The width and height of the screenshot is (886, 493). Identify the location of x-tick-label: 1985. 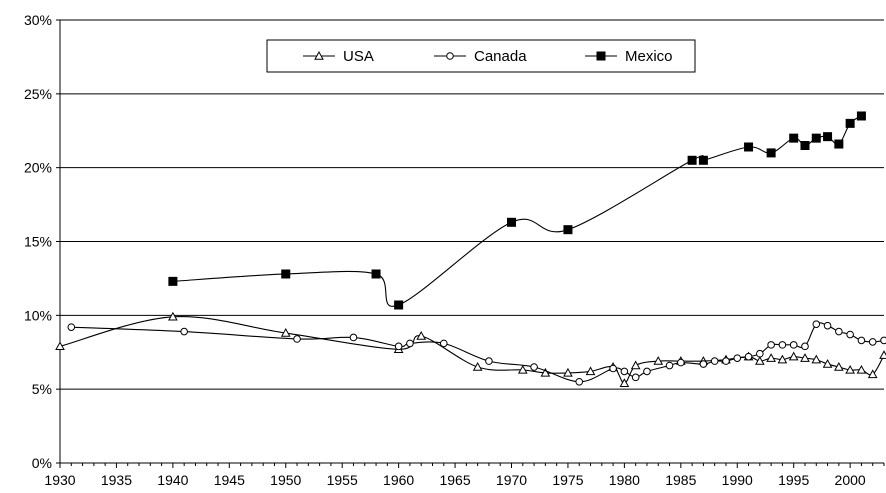
(680, 480).